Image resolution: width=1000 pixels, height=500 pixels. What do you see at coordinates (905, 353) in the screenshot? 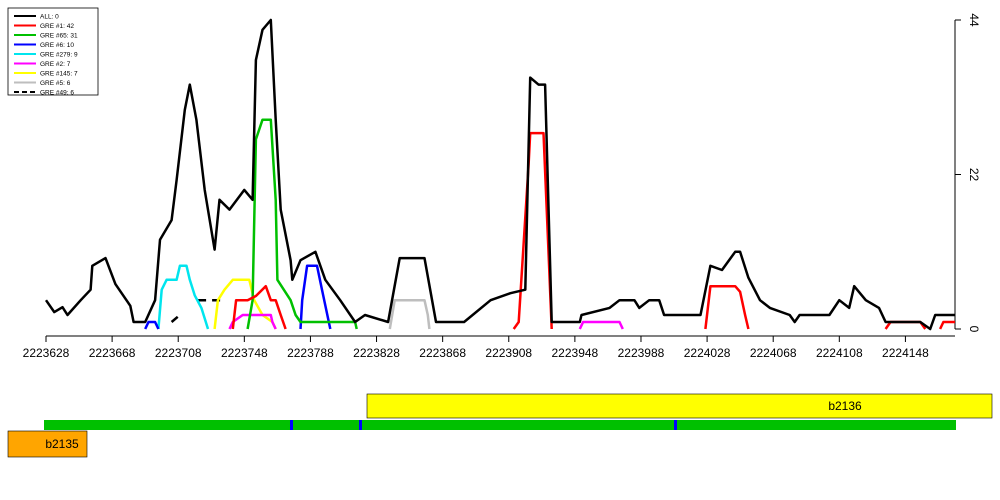
I see `x-tick-label: 2224148` at bounding box center [905, 353].